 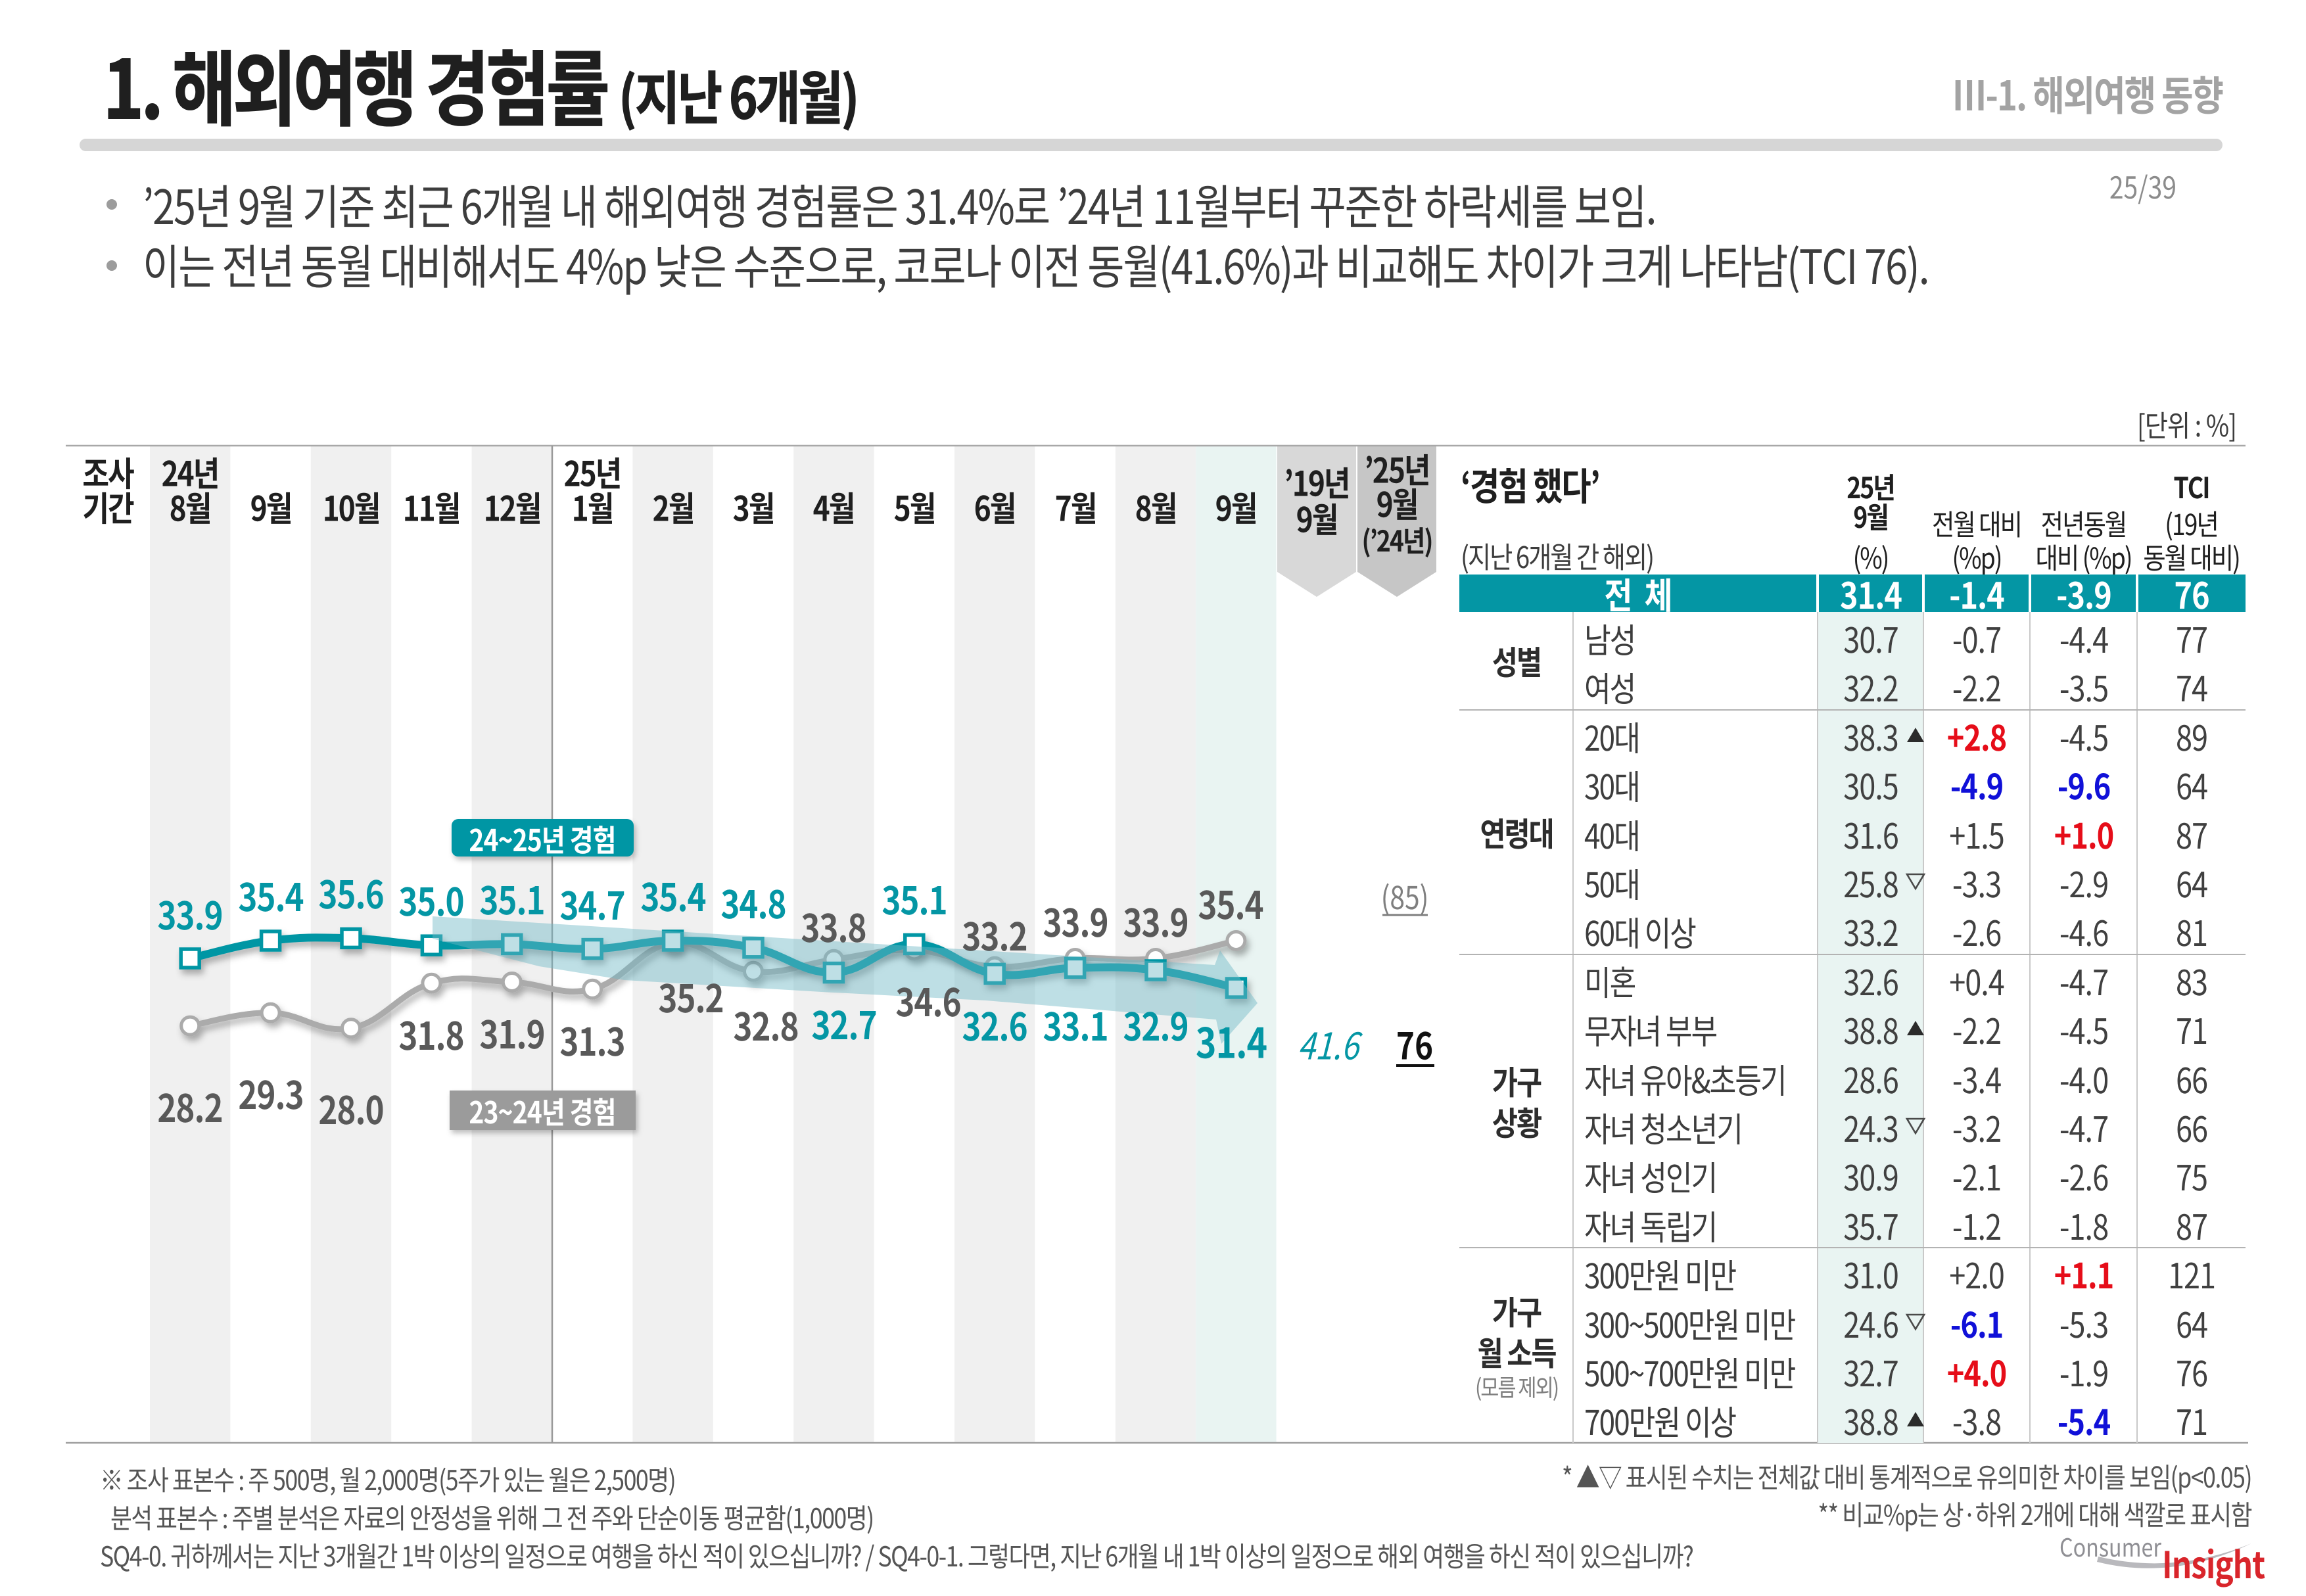 I want to click on svg-text: 33.8, so click(x=833, y=925).